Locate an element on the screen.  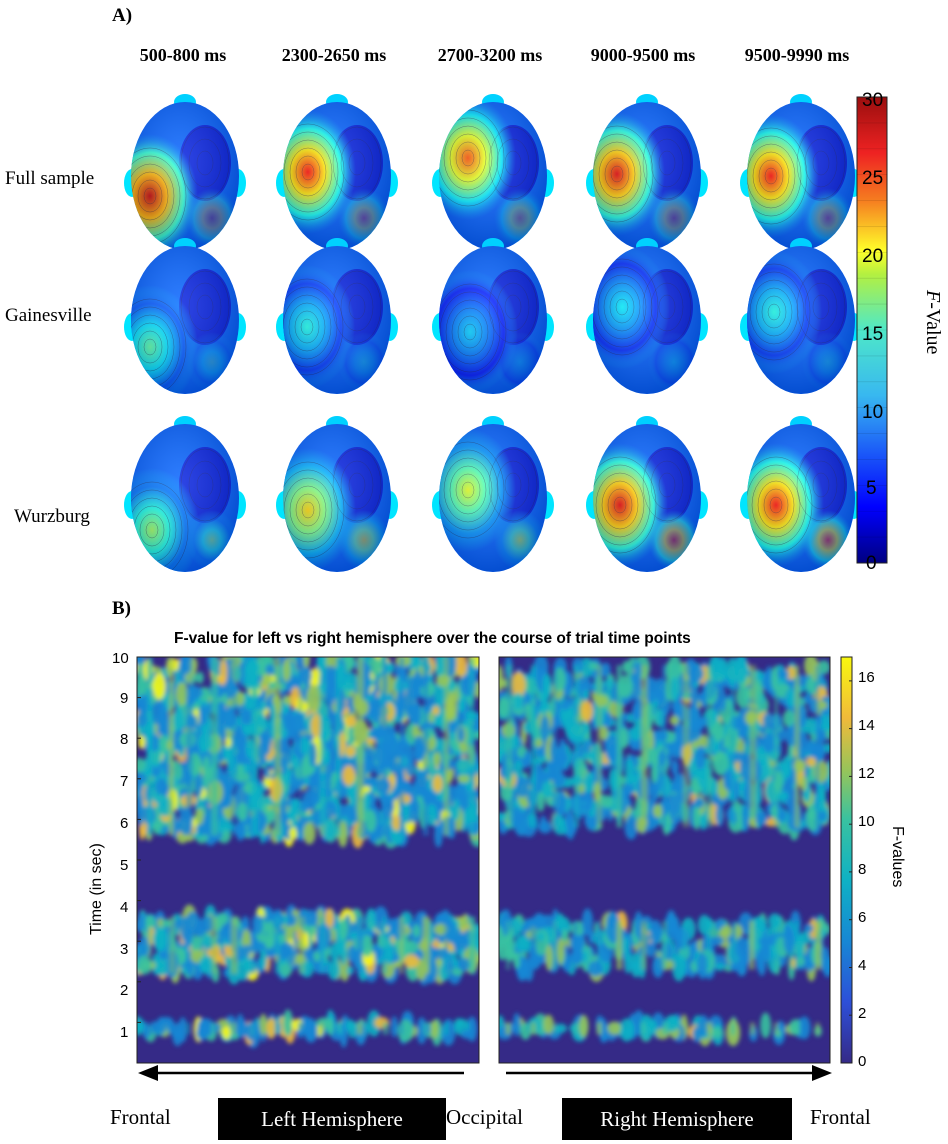
column-title: 9500-9990 ms is located at coordinates (797, 55).